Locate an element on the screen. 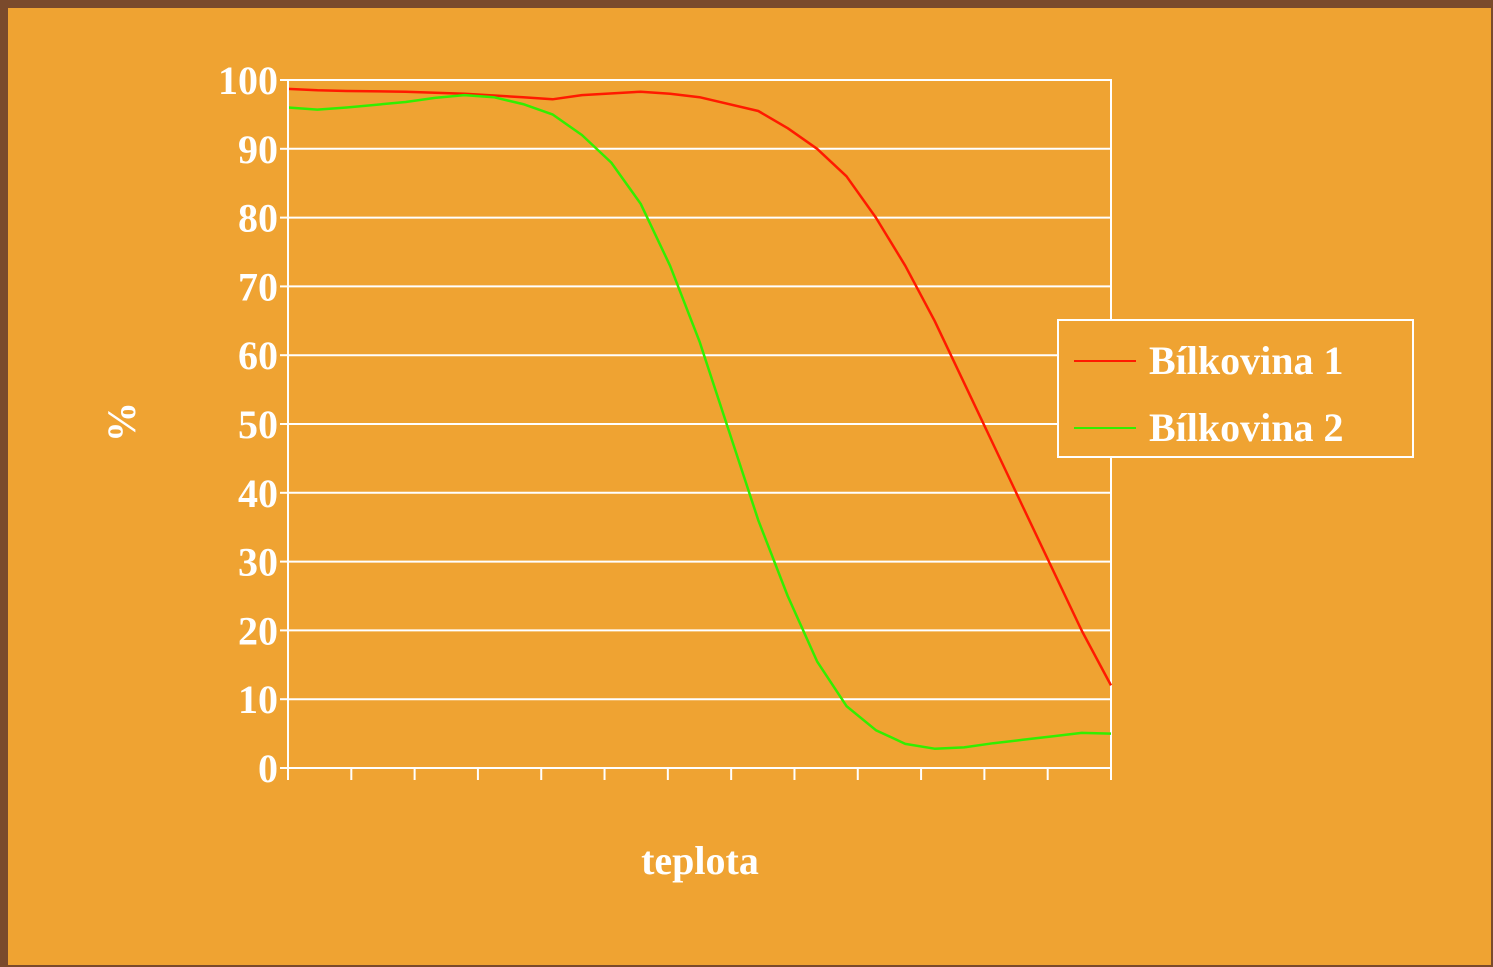  legend-label-bilkovina-2: Bílkovina 2 is located at coordinates (1246, 427).